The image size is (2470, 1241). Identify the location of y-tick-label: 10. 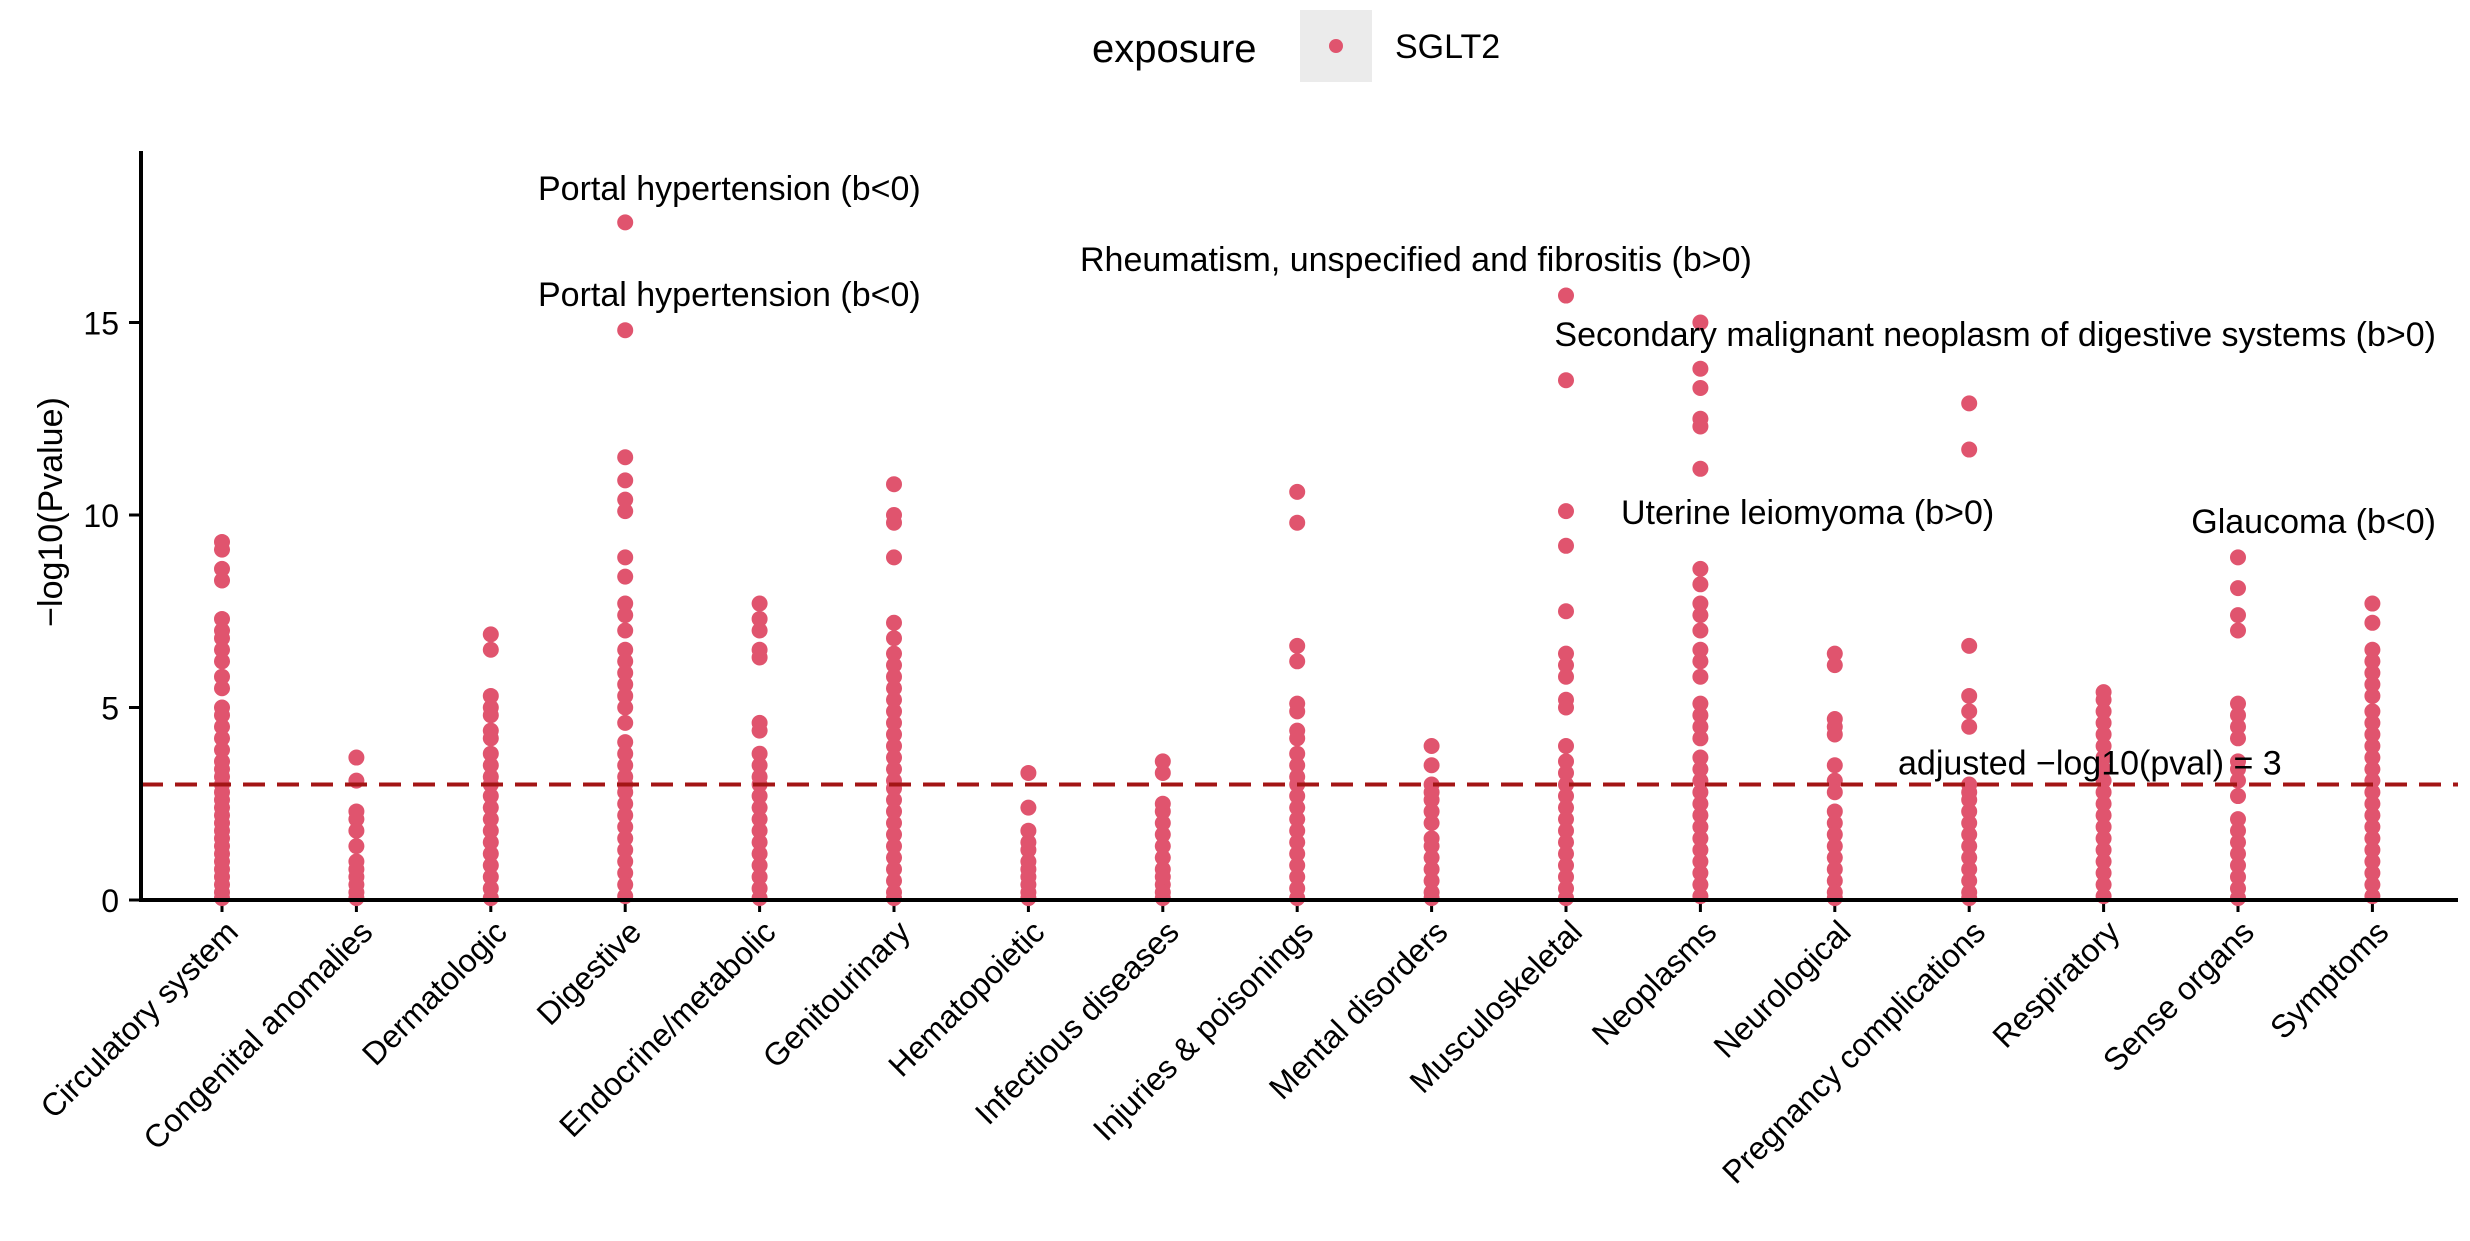
(101, 516).